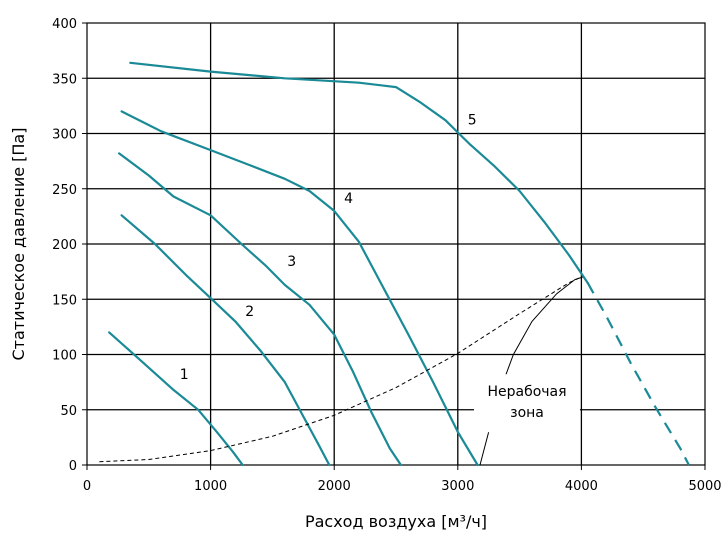 The height and width of the screenshot is (536, 726). What do you see at coordinates (64, 245) in the screenshot?
I see `y-tick-label: 200` at bounding box center [64, 245].